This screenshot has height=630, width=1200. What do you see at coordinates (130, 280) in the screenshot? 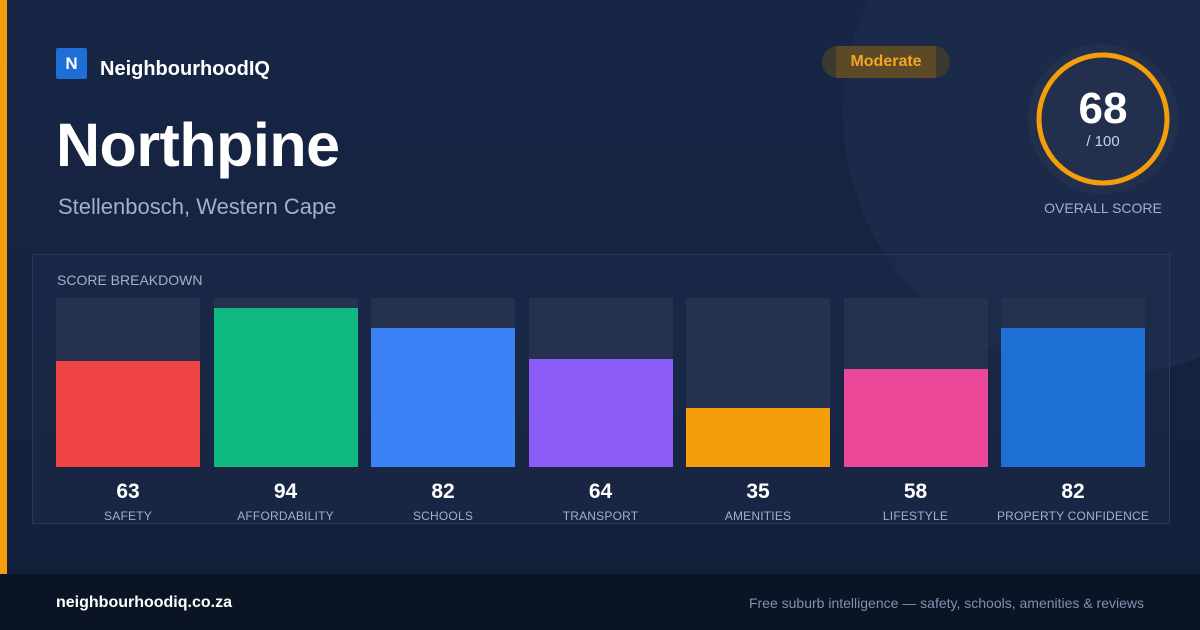
I see `breakdown-title: SCORE BREAKDOWN` at bounding box center [130, 280].